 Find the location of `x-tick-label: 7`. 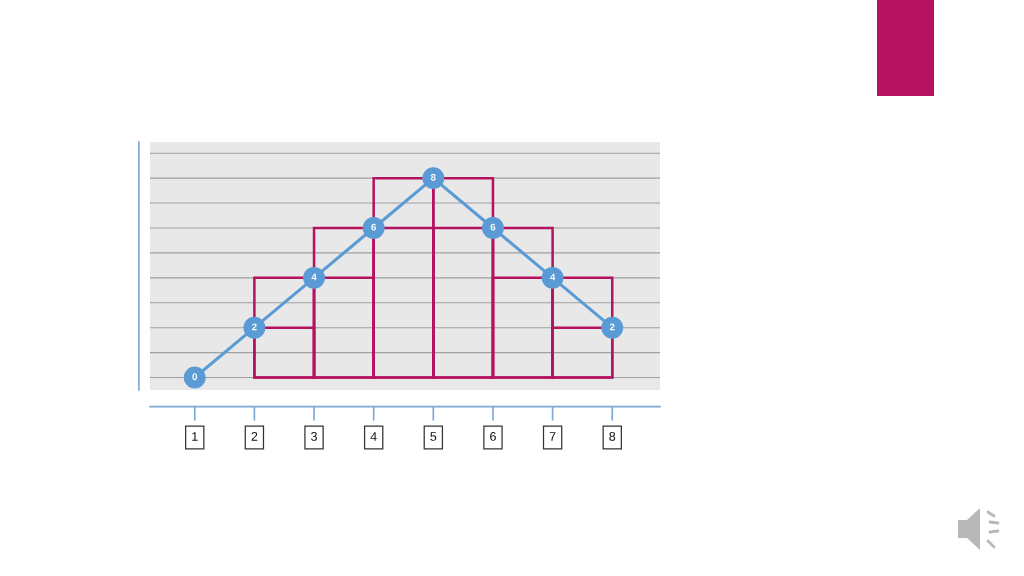

x-tick-label: 7 is located at coordinates (552, 436).